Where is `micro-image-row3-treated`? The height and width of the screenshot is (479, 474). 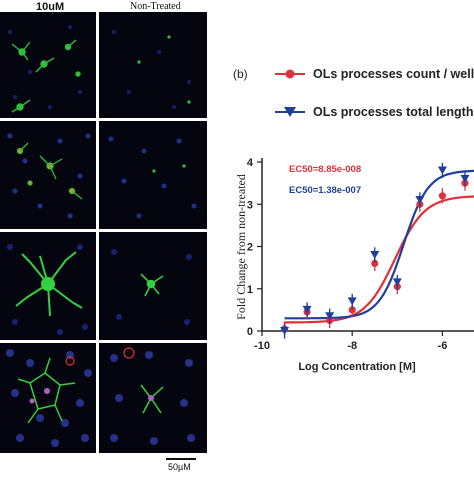
micro-image-row3-treated is located at coordinates (48, 286).